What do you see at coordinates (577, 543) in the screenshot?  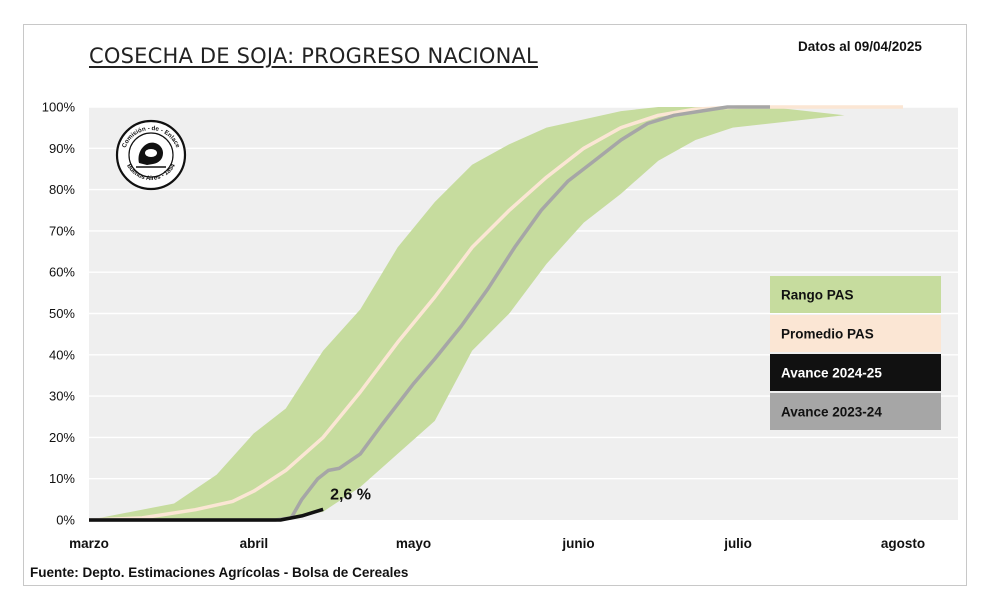 I see `x-tick-label: junio` at bounding box center [577, 543].